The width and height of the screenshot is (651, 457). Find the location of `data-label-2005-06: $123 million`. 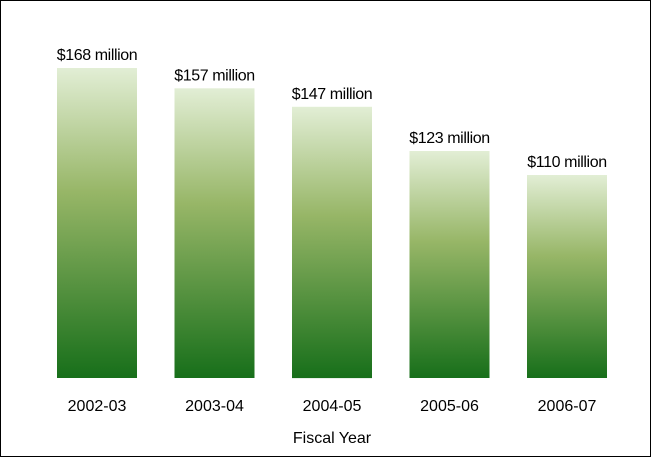

data-label-2005-06: $123 million is located at coordinates (449, 138).